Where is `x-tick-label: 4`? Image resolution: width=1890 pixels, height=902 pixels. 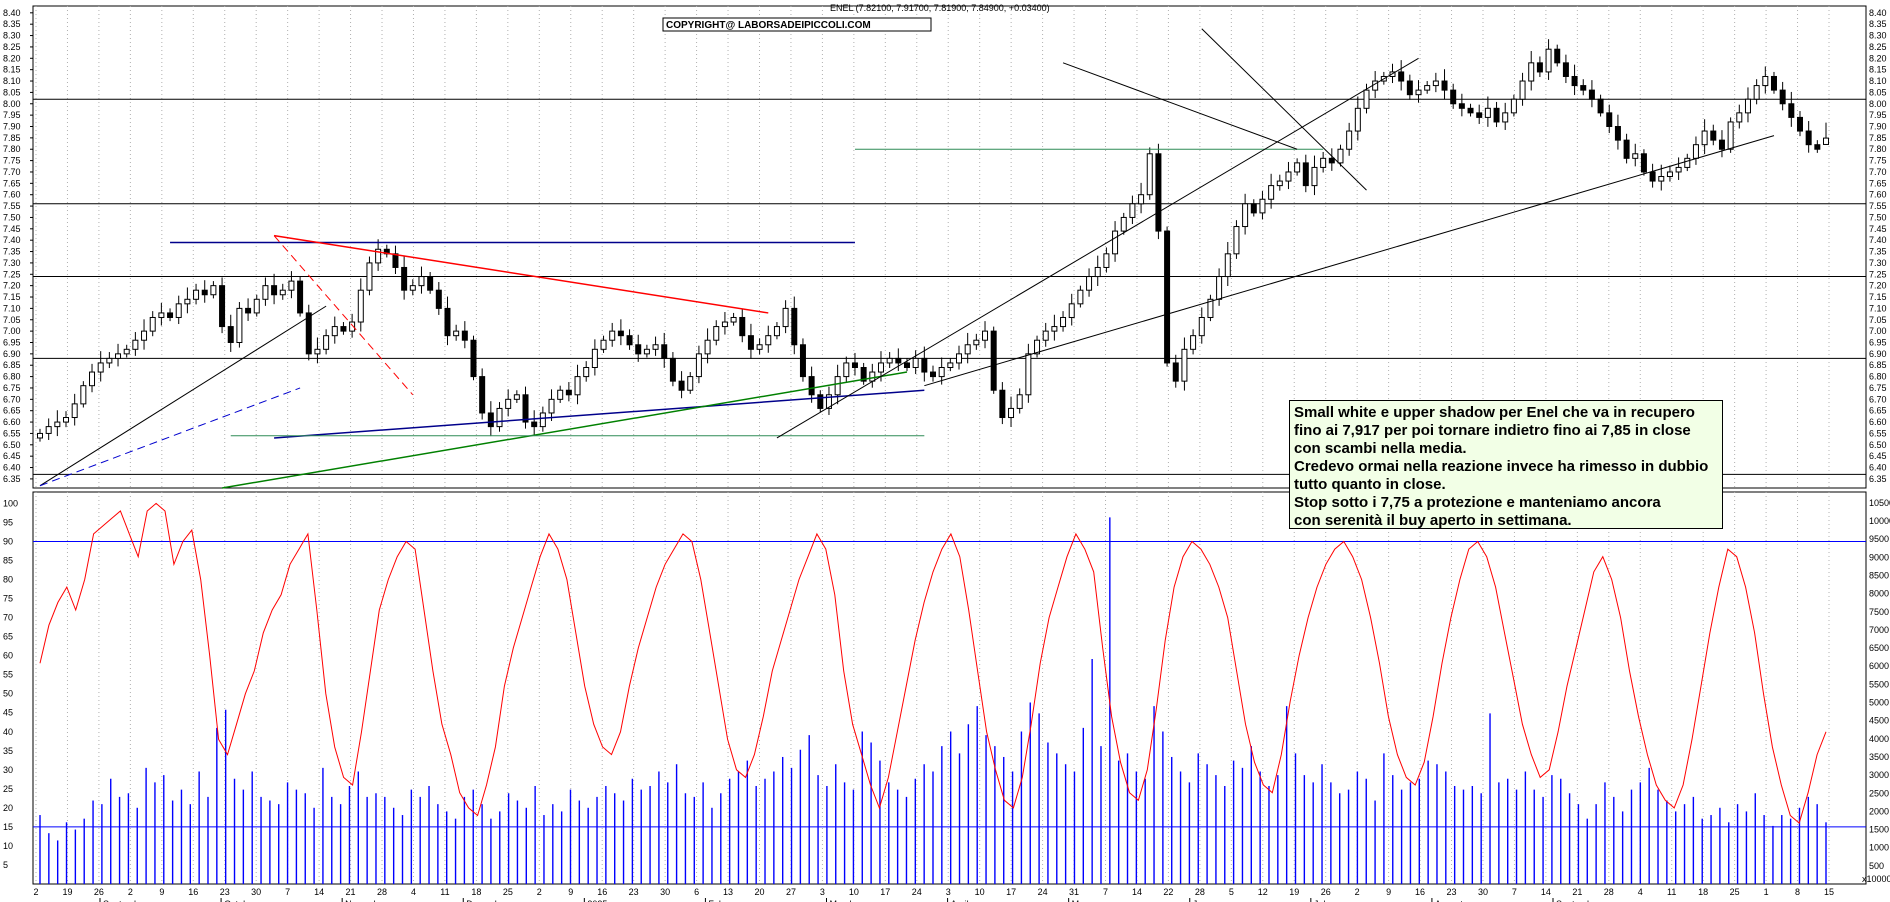
x-tick-label: 4 is located at coordinates (1640, 892).